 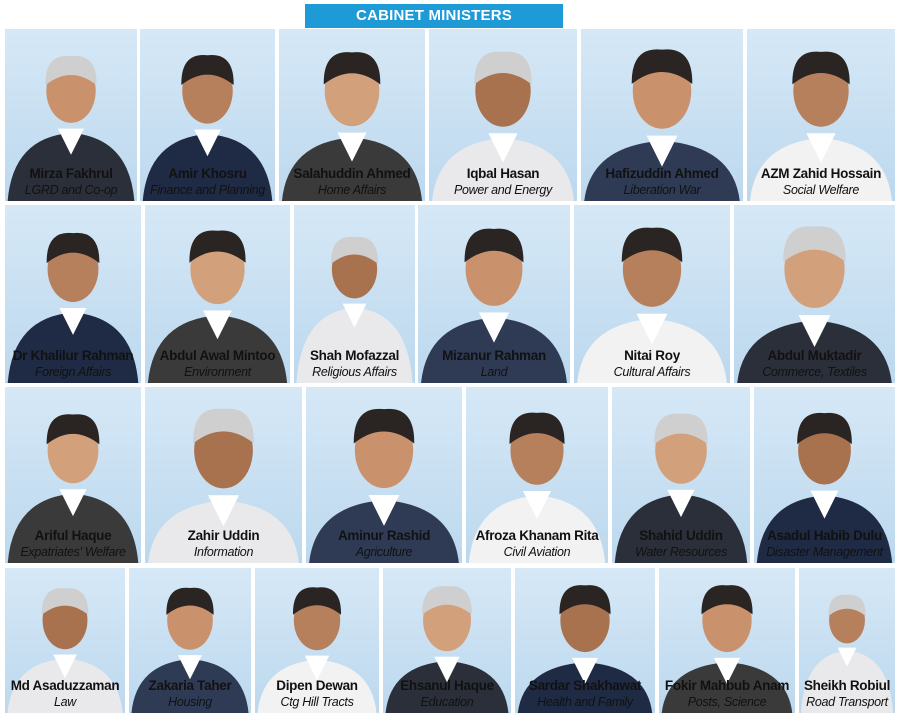 What do you see at coordinates (503, 190) in the screenshot?
I see `minister-portfolio: Power and Energy` at bounding box center [503, 190].